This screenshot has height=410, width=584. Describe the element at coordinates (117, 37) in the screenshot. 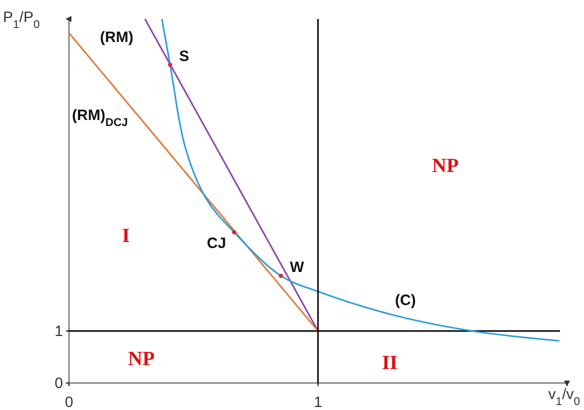

I see `series-label: (RM)` at that location.